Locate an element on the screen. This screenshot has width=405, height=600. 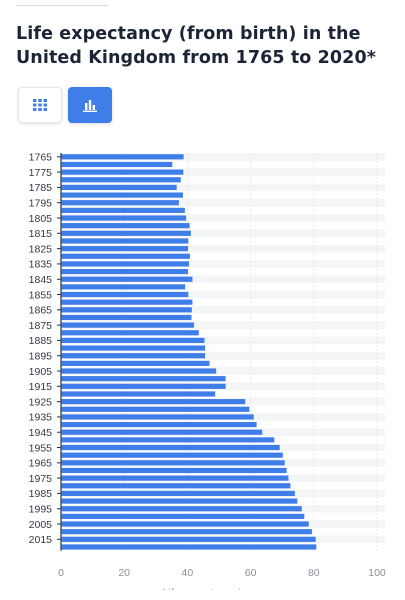
bar-1975 is located at coordinates (175, 478).